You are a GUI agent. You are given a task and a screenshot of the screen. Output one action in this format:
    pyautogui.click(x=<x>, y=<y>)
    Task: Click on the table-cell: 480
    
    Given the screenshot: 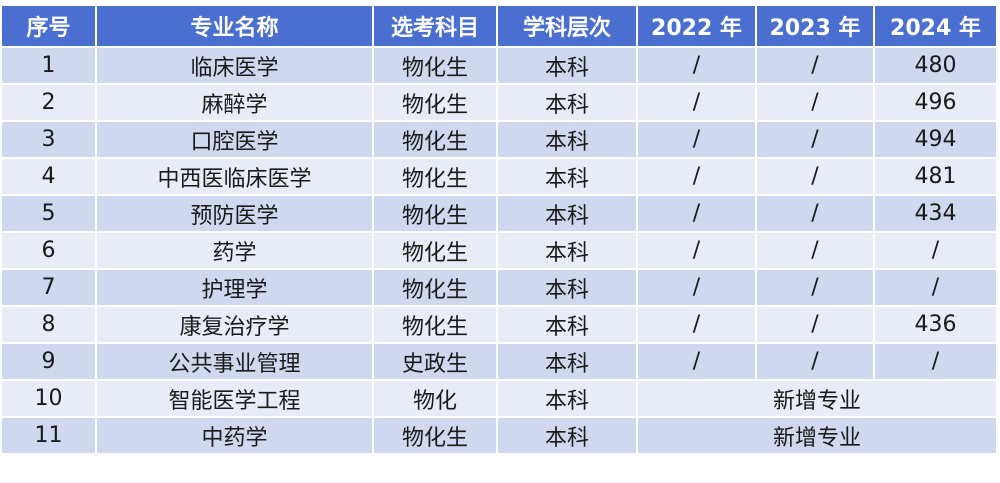 What is the action you would take?
    pyautogui.click(x=935, y=65)
    